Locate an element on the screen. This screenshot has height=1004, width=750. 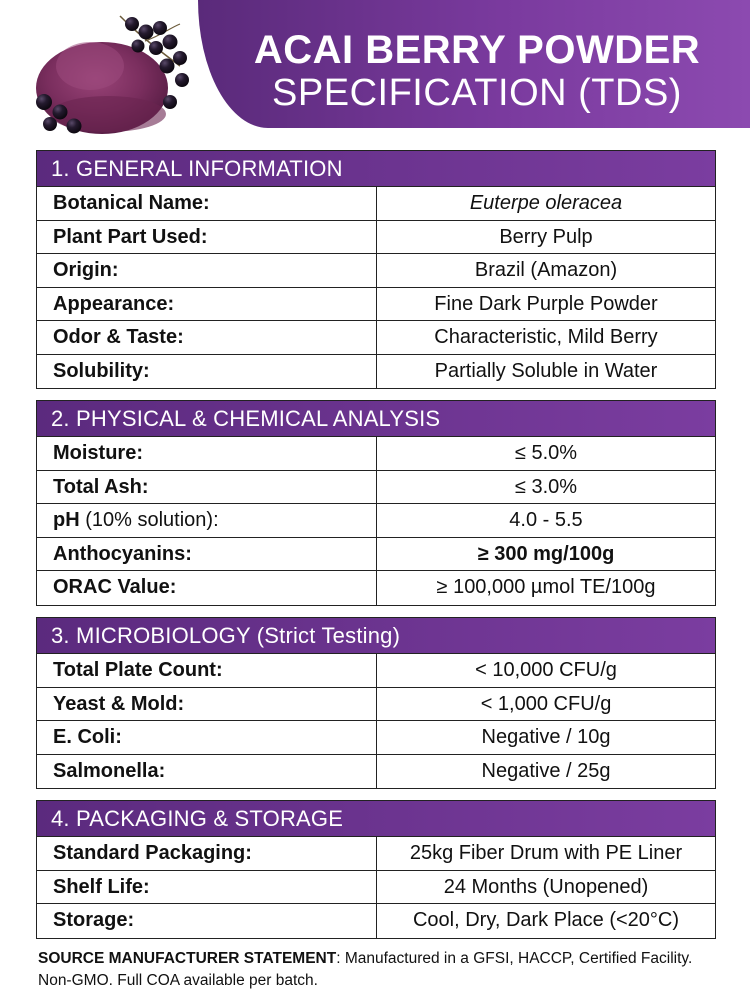
table-row: Moisture: ≤ 5.0% is located at coordinates (376, 454).